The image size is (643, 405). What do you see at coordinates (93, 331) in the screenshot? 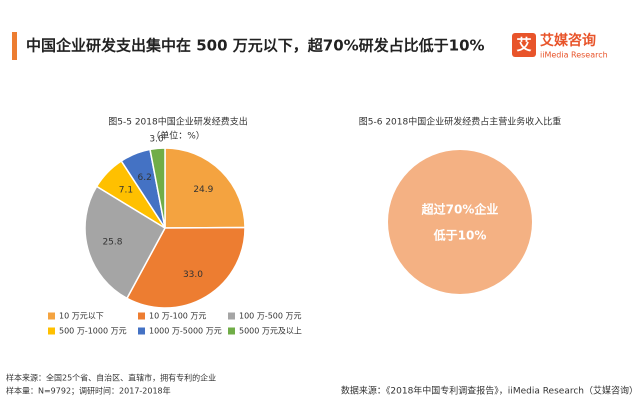
I see `legend-label: 500 万-1000 万元` at bounding box center [93, 331].